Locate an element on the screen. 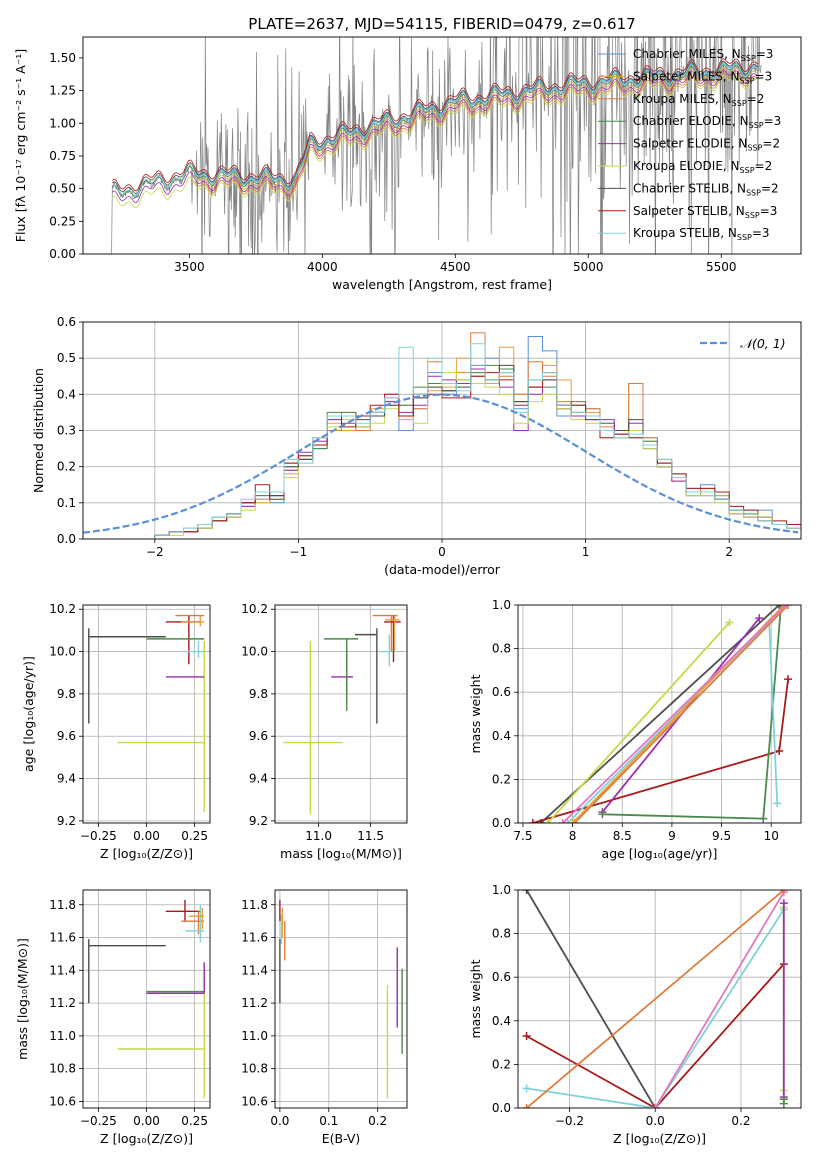 Image resolution: width=819 pixels, height=1170 pixels. y-tick-label: 0.50 is located at coordinates (62, 189).